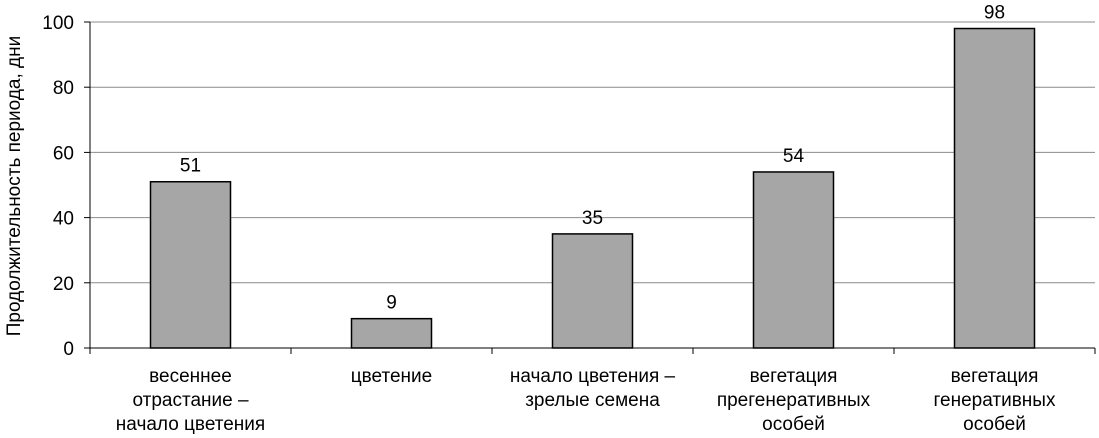 Image resolution: width=1099 pixels, height=438 pixels. What do you see at coordinates (994, 13) in the screenshot?
I see `data-label: 98` at bounding box center [994, 13].